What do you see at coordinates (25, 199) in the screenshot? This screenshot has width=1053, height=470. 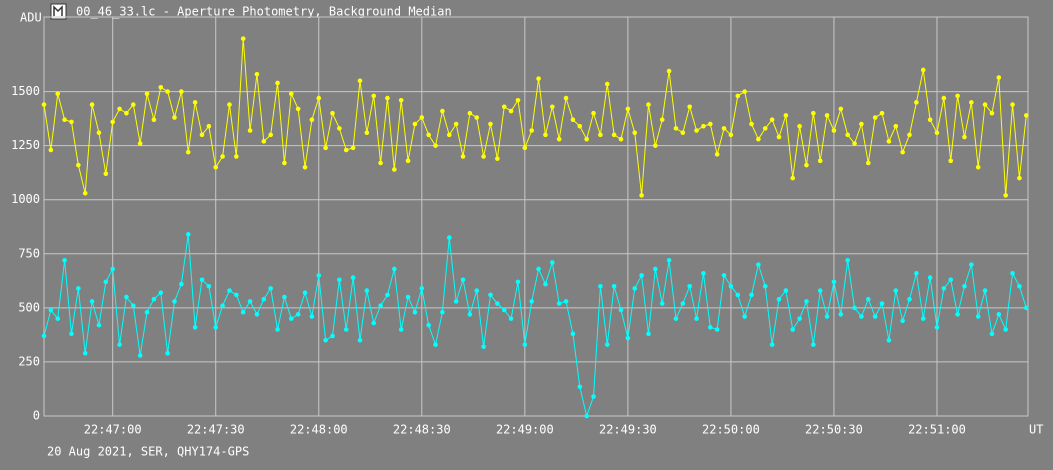 I see `y-tick-label: 1000` at bounding box center [25, 199].